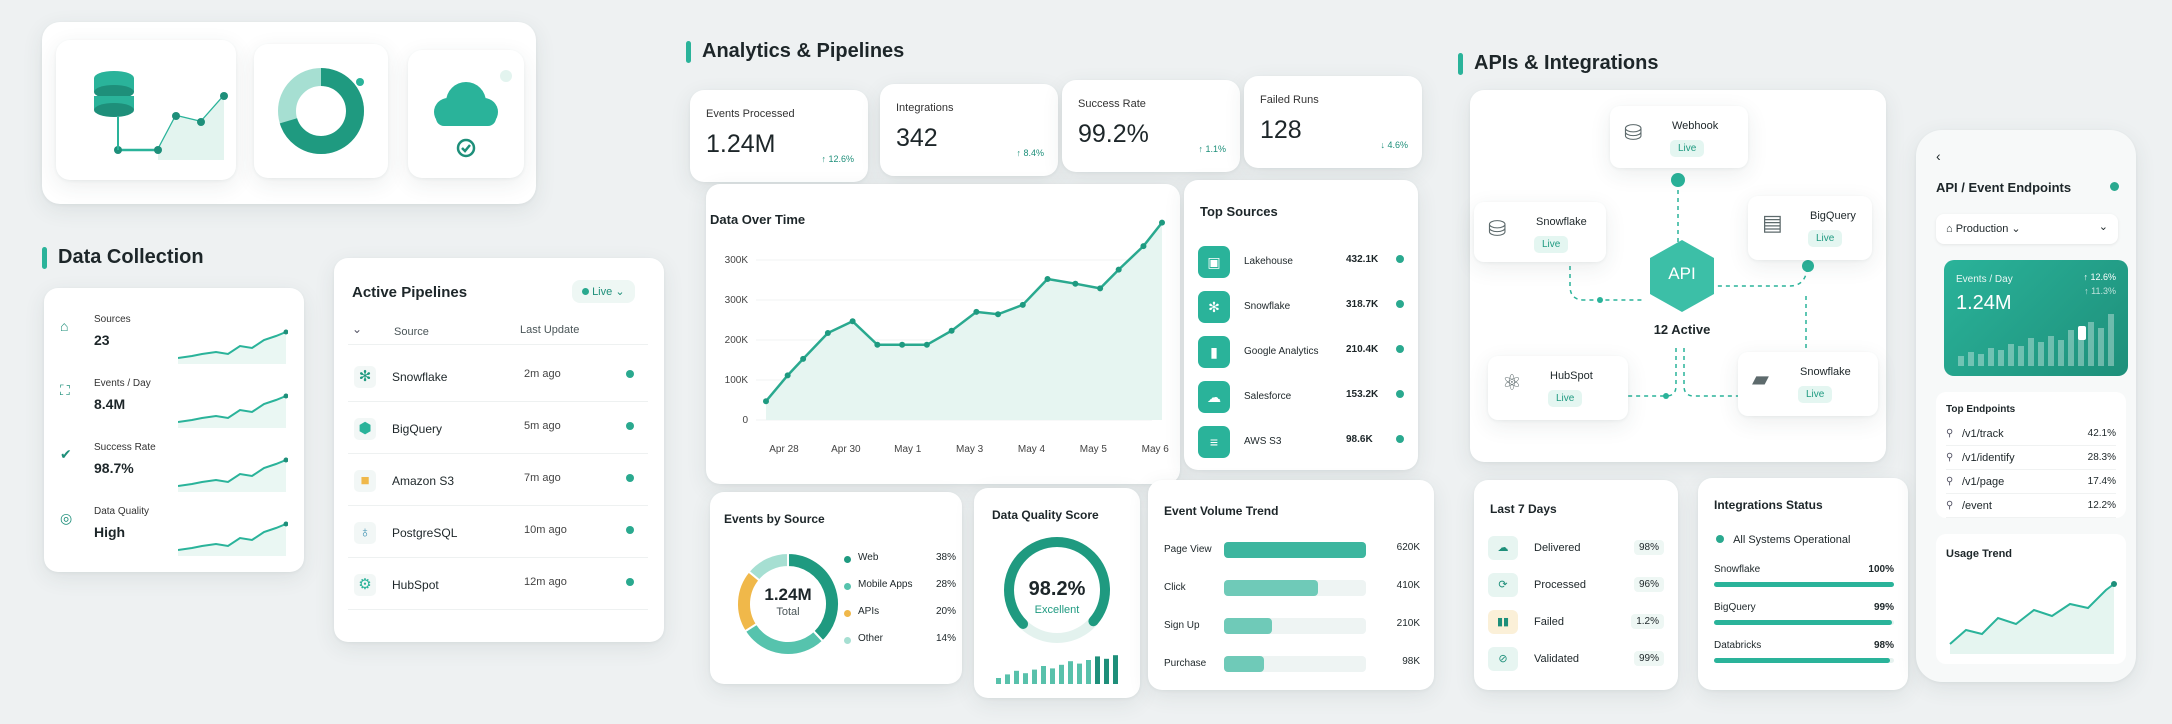  I want to click on kpi-card: Failed Runs 128 ↓ 4.6%, so click(1333, 122).